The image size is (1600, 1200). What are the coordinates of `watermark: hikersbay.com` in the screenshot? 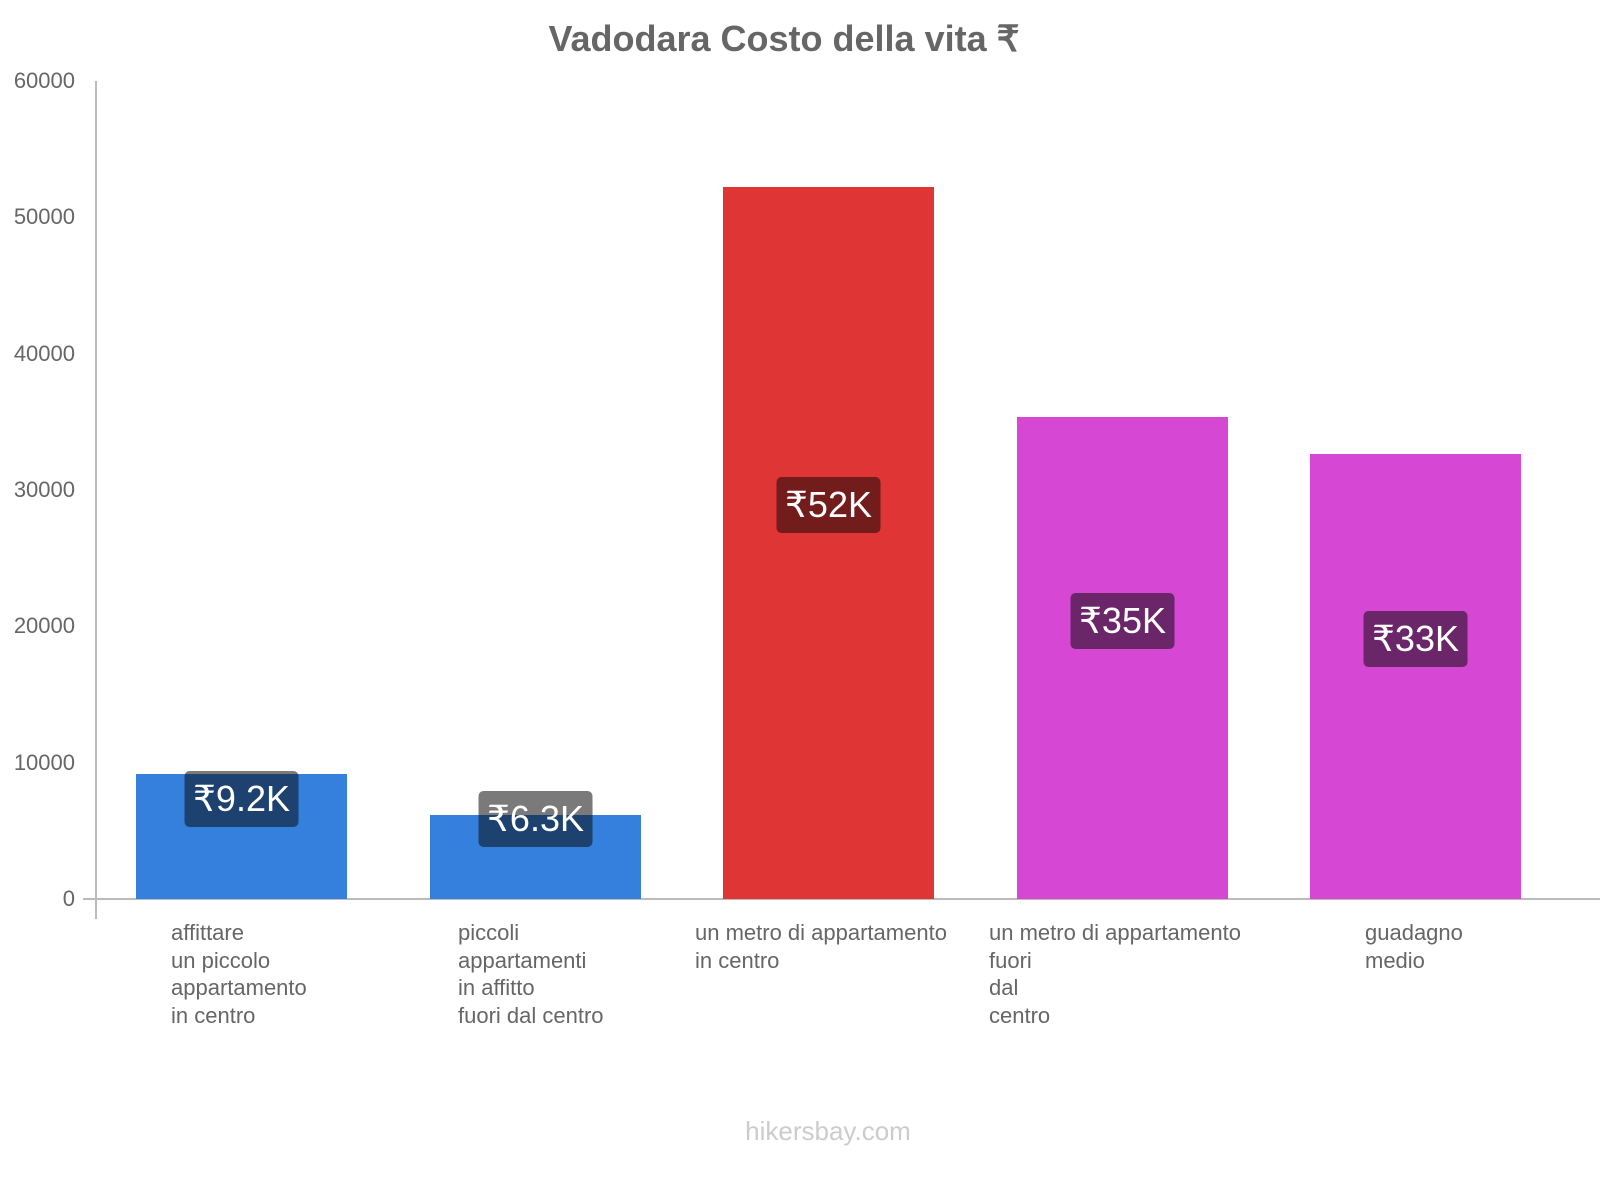 It's located at (828, 1131).